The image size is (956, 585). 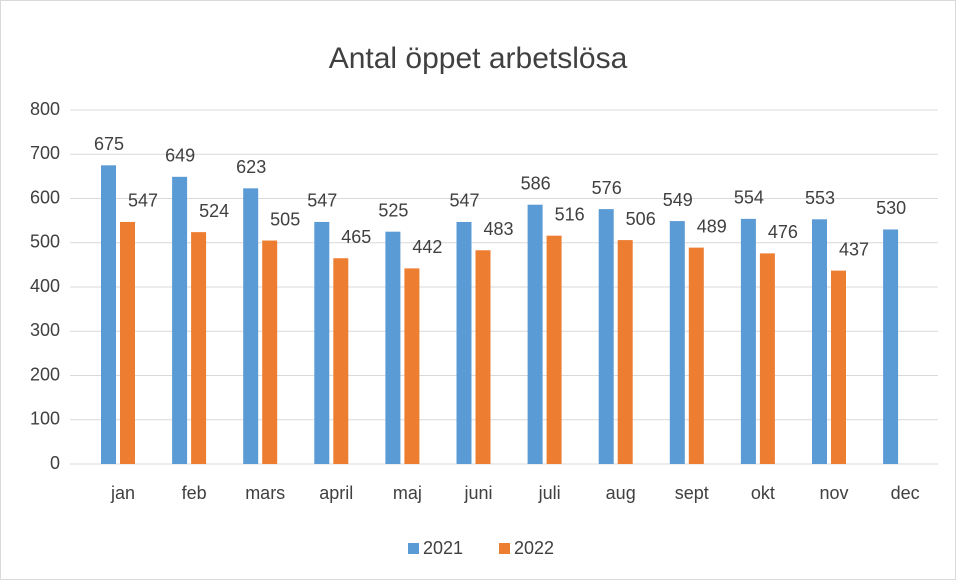 What do you see at coordinates (854, 249) in the screenshot?
I see `data-label: 437` at bounding box center [854, 249].